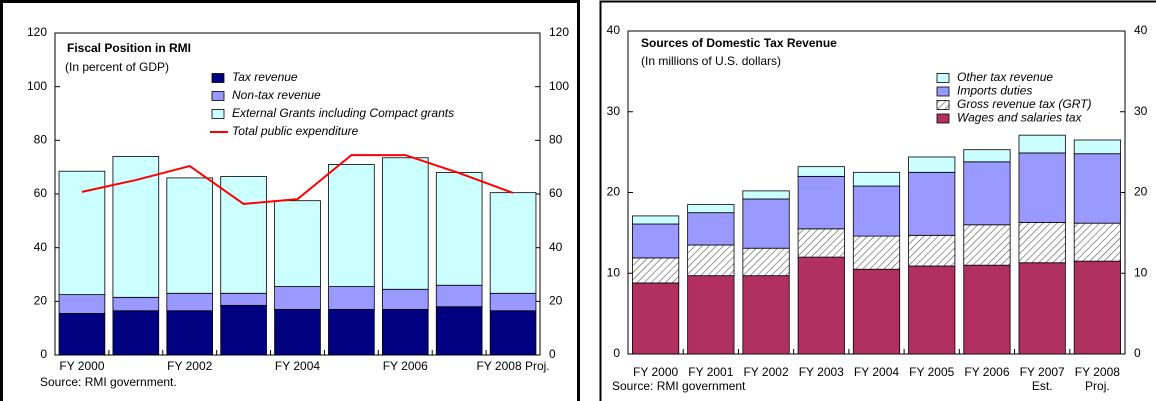  Describe the element at coordinates (821, 372) in the screenshot. I see `x-tick-label: FY 2003` at that location.